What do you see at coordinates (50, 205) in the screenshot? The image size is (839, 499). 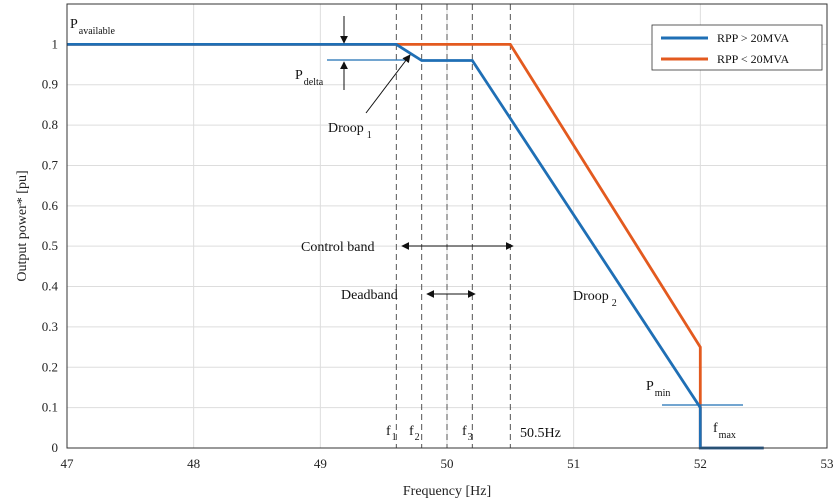 I see `y-tick-label-6: 0.6` at bounding box center [50, 205].